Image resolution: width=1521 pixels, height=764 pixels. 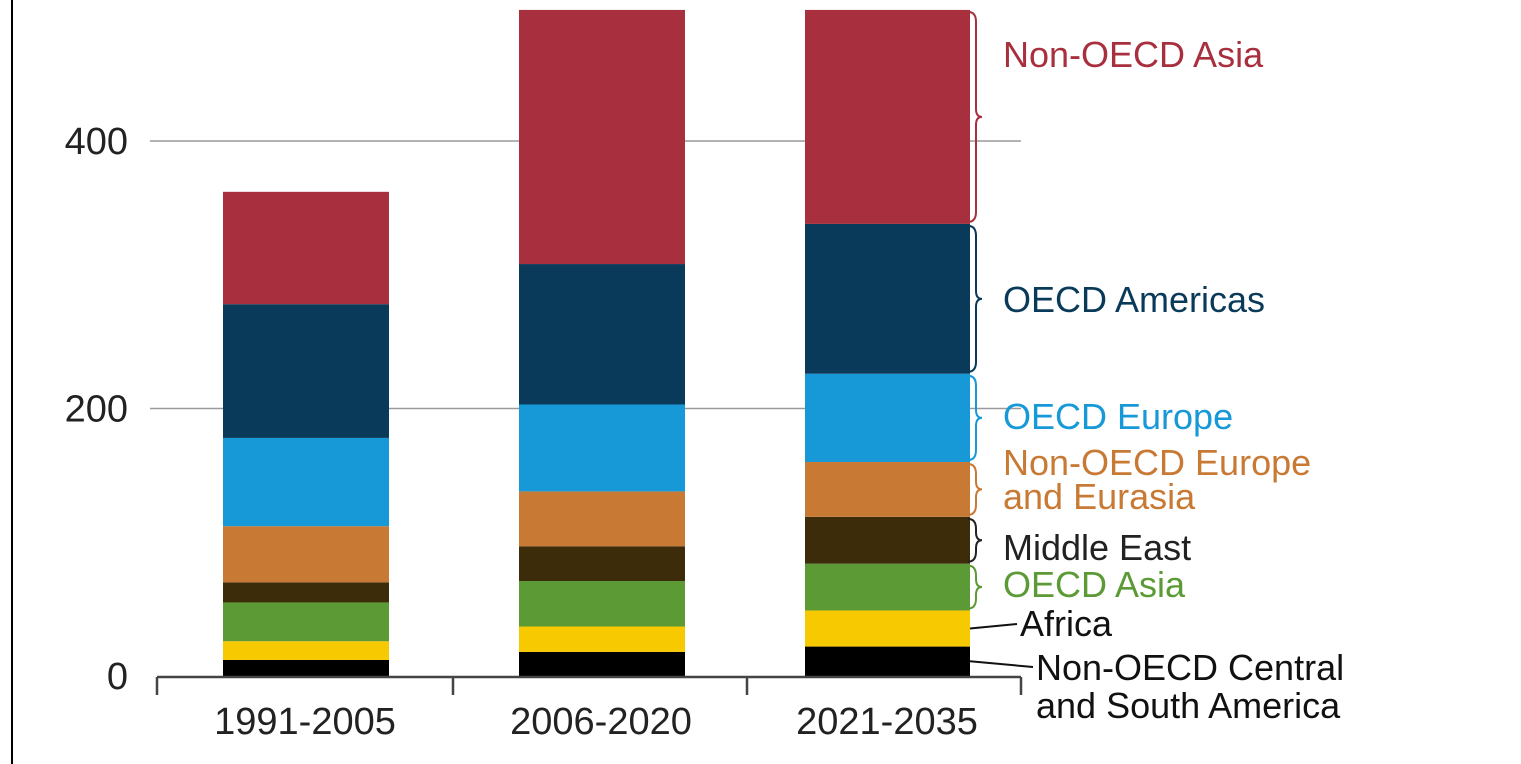 What do you see at coordinates (589, 685) in the screenshot?
I see `x-axis` at bounding box center [589, 685].